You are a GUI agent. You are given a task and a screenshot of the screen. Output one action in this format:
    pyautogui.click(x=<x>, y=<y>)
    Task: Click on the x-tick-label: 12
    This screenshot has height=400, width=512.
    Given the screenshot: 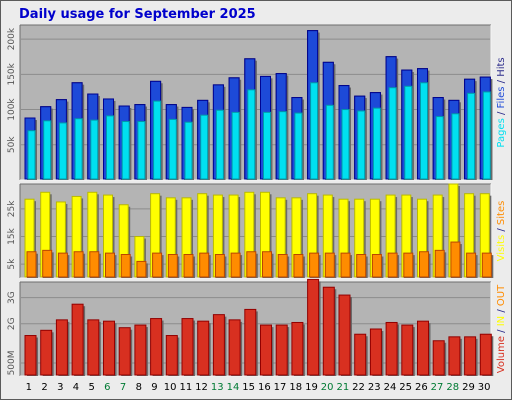 What is the action you would take?
    pyautogui.click(x=201, y=387)
    